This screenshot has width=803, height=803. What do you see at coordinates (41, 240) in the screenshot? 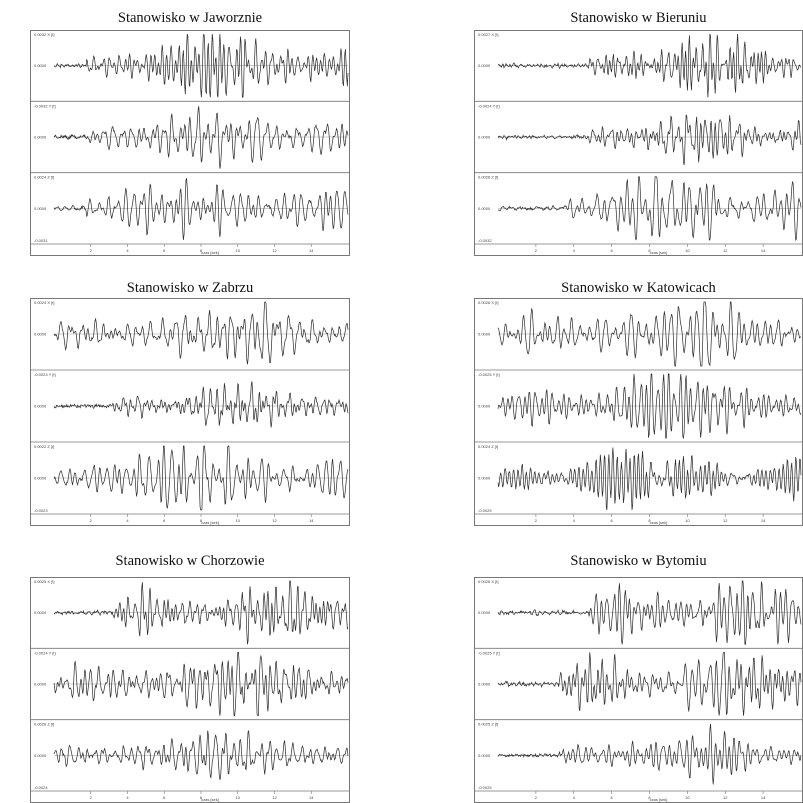
I see `bottom-amplitude-label: -0.0031` at bounding box center [41, 240].